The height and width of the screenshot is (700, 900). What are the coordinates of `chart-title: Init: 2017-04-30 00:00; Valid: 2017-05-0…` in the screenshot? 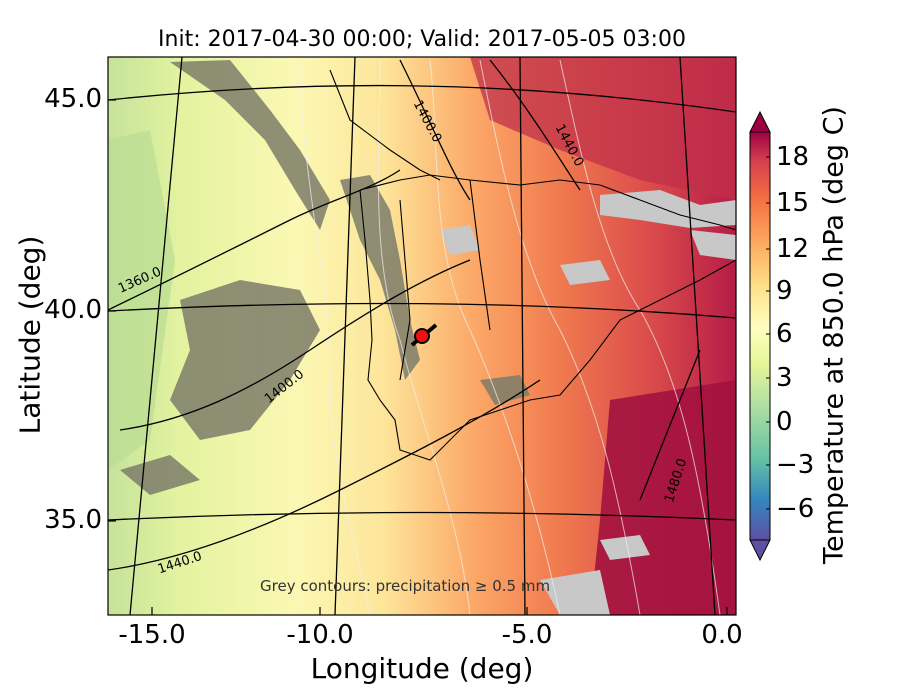 It's located at (422, 39).